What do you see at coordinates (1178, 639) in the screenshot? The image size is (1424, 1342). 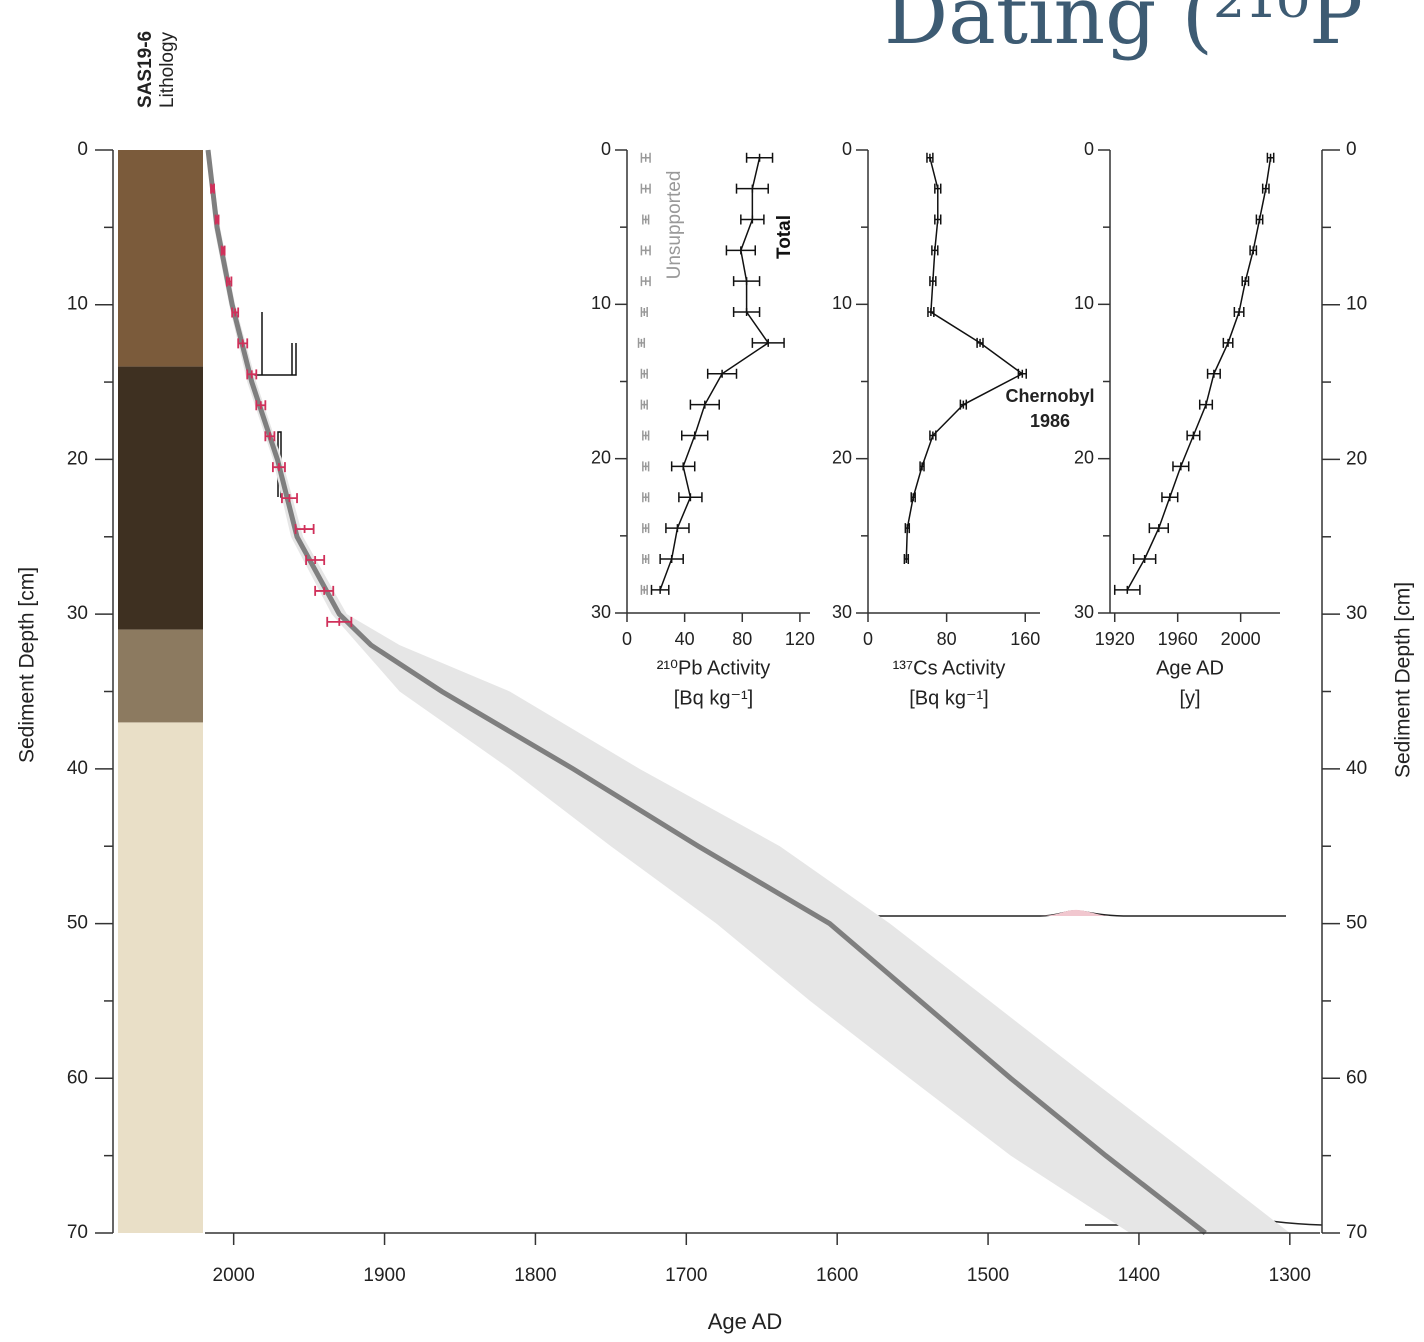 I see `x-tick-label: 1960` at bounding box center [1178, 639].